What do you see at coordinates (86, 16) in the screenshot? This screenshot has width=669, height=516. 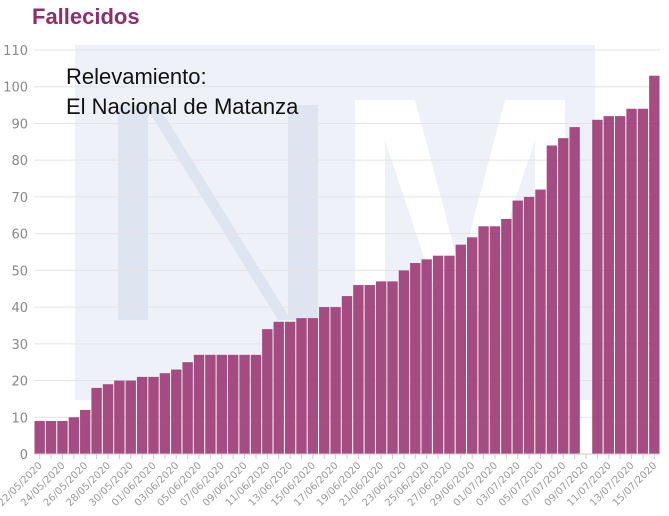 I see `chart-title: Fallecidos` at bounding box center [86, 16].